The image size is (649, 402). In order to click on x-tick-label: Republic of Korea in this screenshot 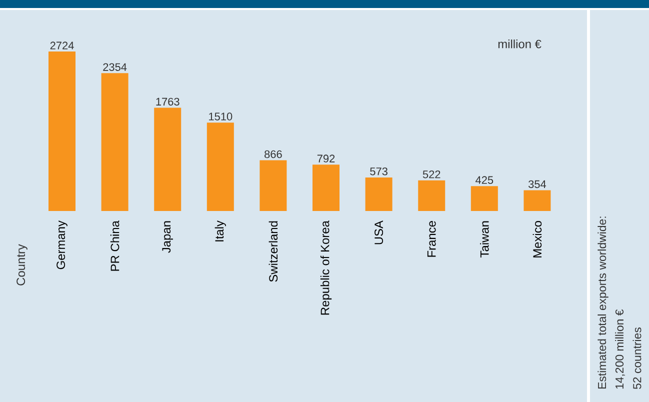, I will do `click(326, 267)`.